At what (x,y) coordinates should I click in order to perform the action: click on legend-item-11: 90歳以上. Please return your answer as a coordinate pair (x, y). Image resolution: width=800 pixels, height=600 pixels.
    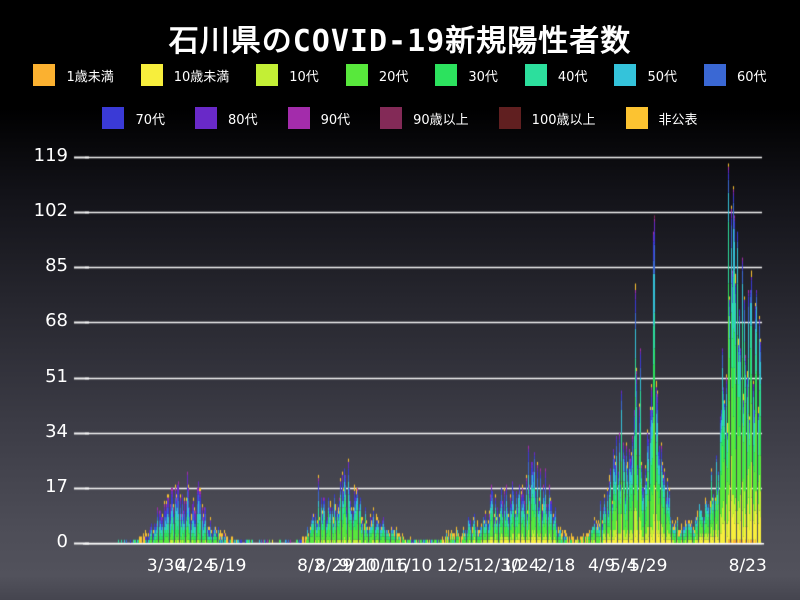
    Looking at the image, I should click on (424, 118).